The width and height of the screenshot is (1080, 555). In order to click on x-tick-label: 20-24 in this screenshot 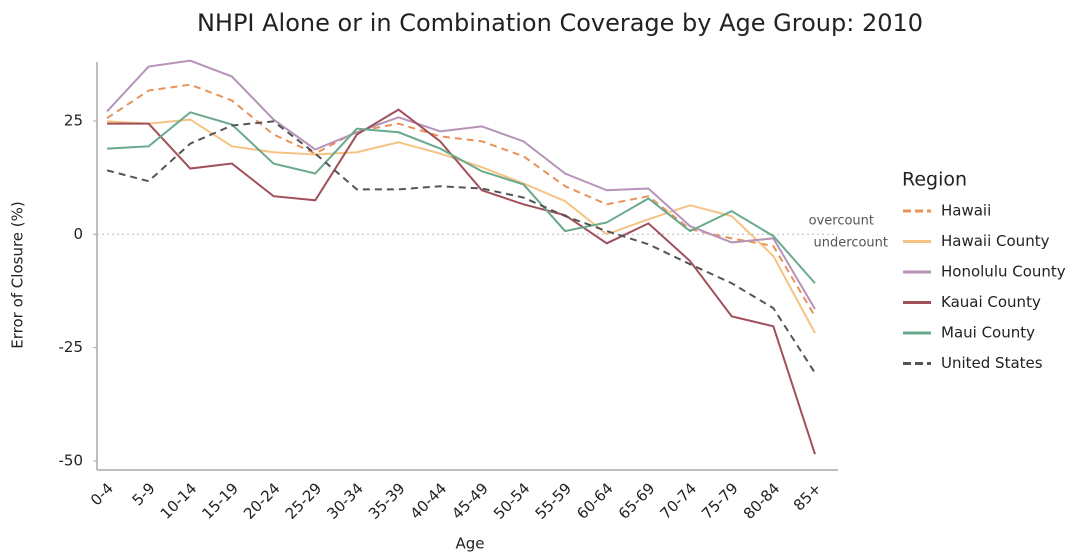, I will do `click(262, 501)`.